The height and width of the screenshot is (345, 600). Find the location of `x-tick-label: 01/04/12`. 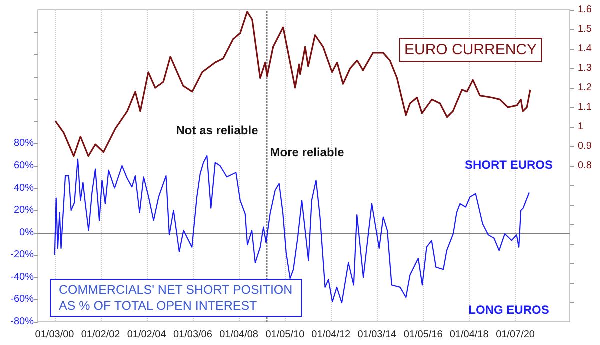

x-tick-label: 01/04/12 is located at coordinates (332, 335).